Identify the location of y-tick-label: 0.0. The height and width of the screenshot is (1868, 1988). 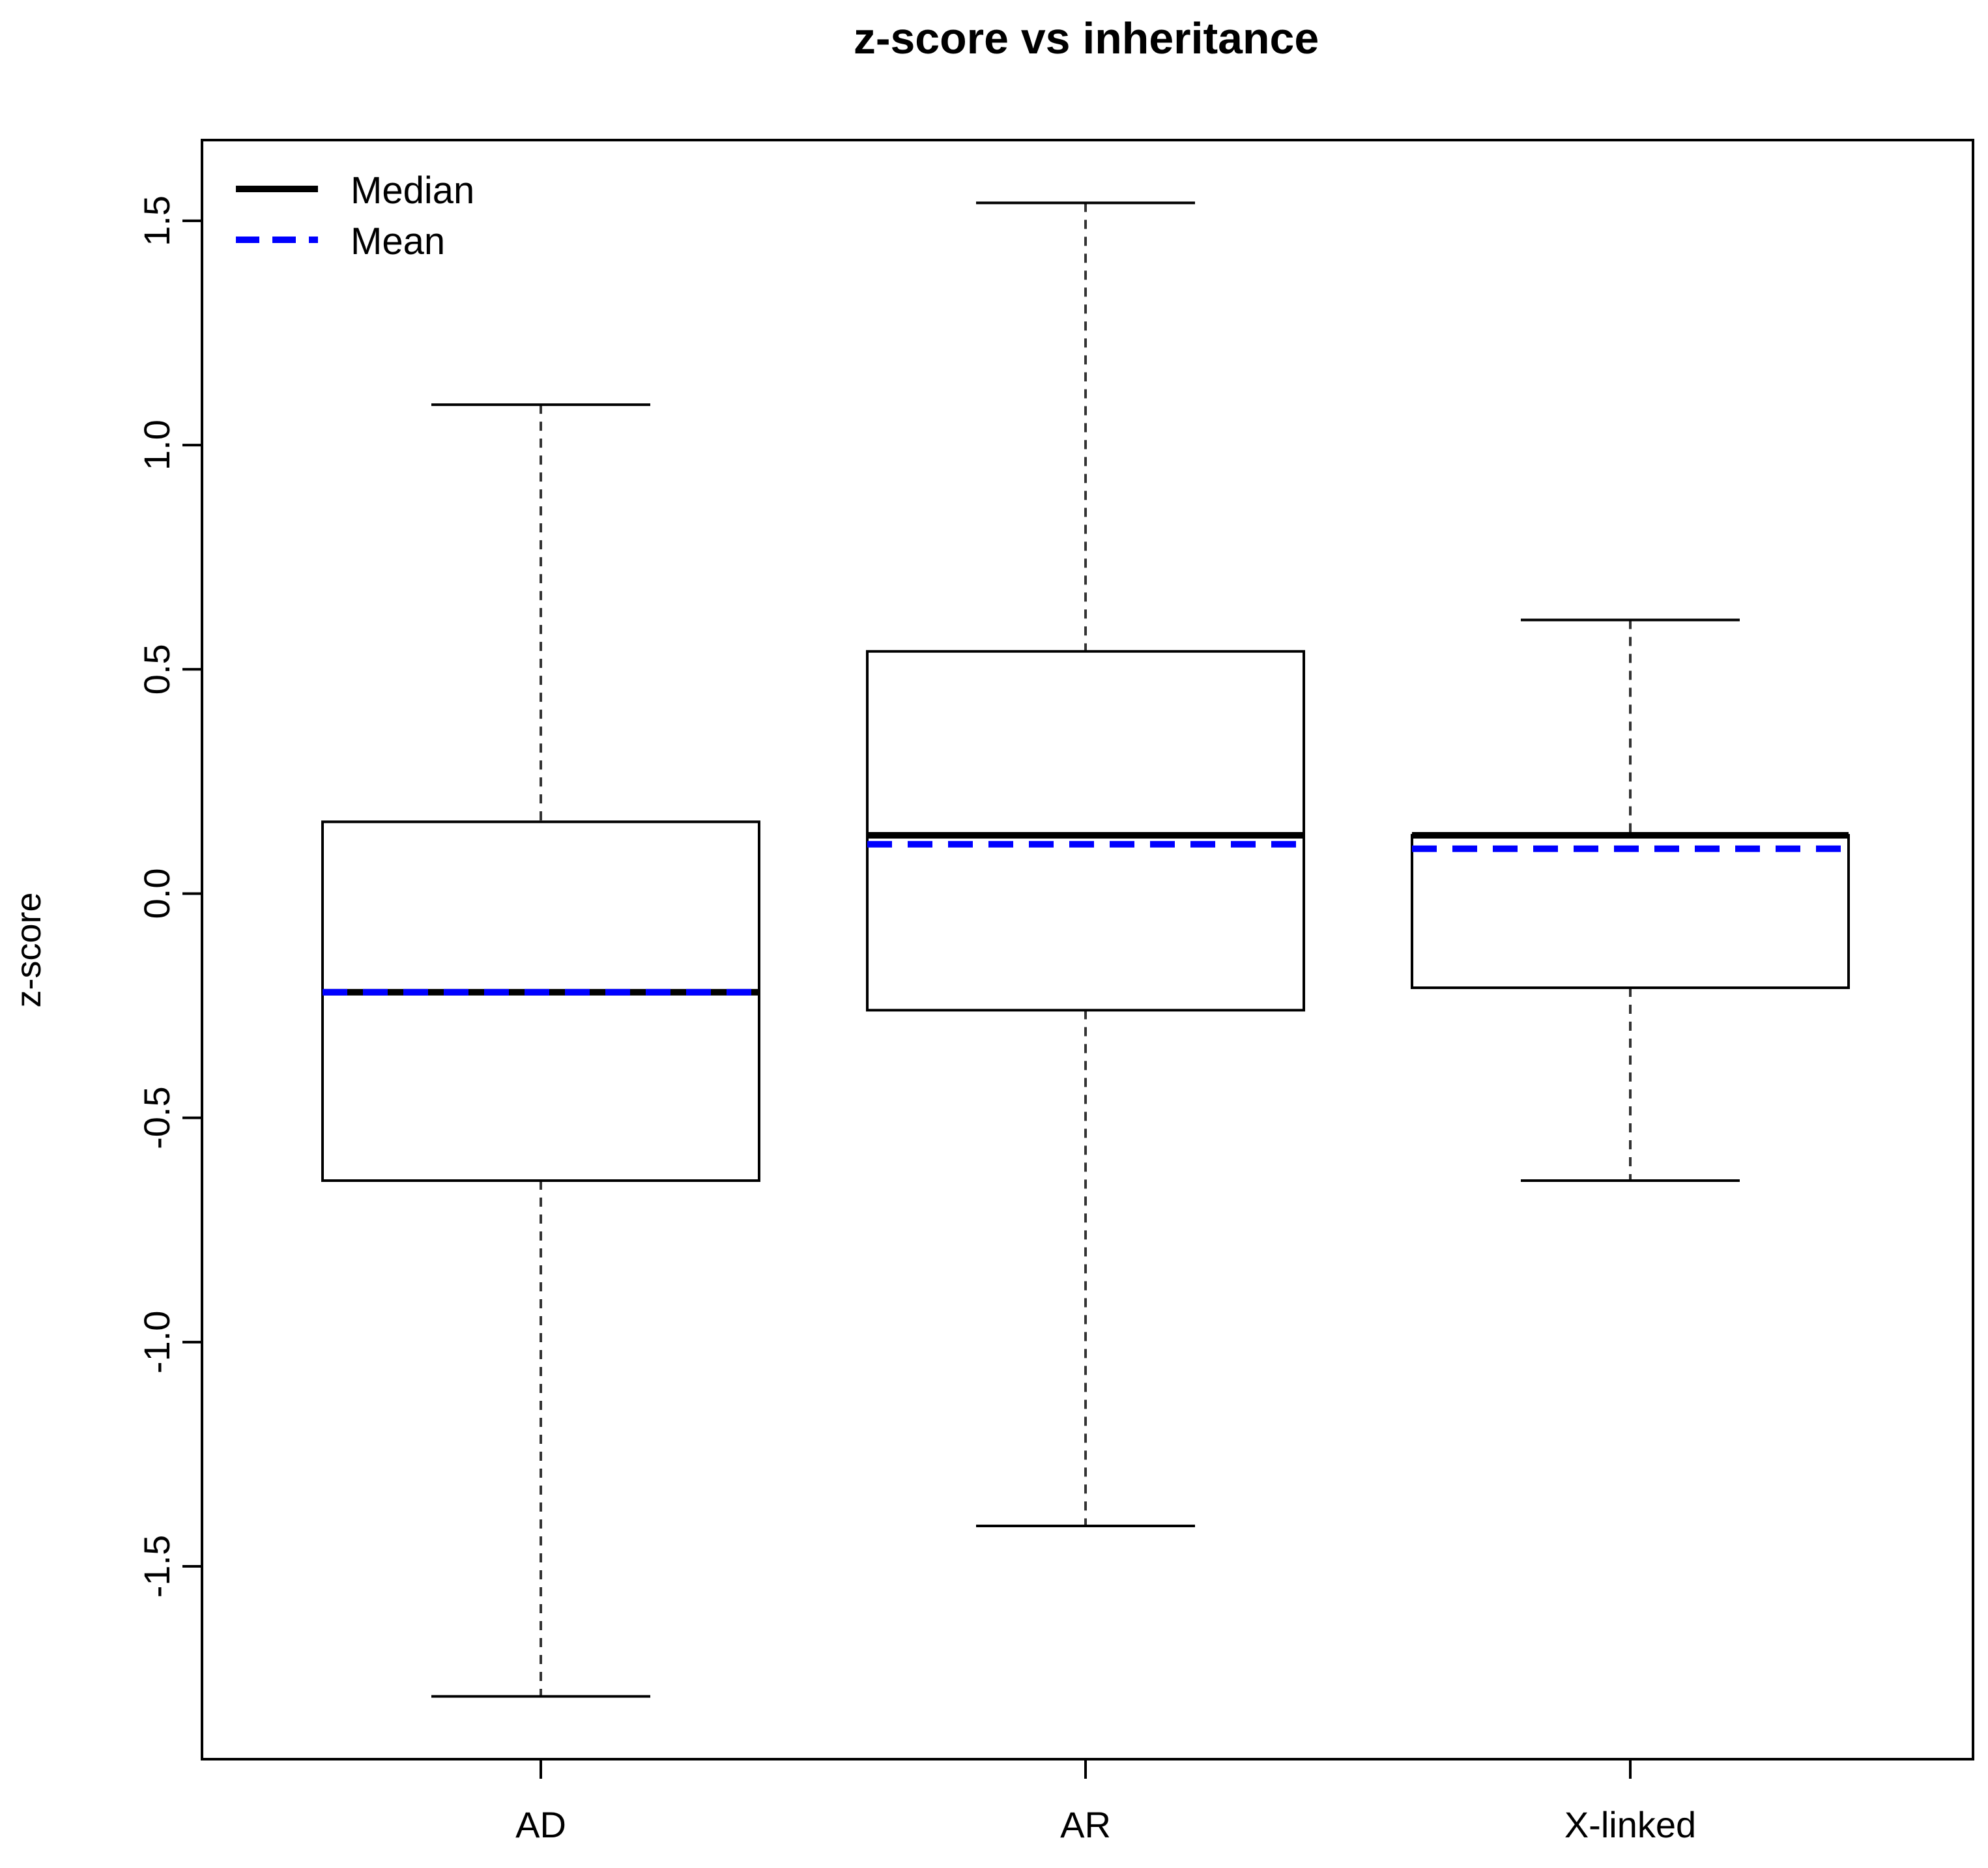
(156, 894).